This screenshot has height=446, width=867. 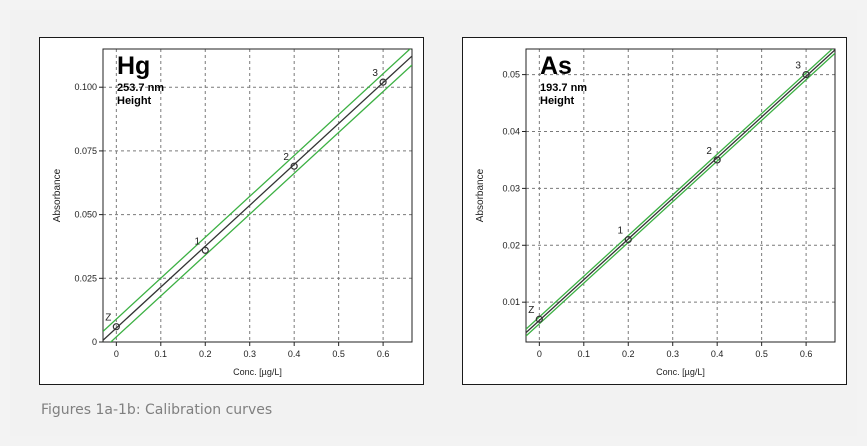 I want to click on chart-as-ylabel: Absorbance, so click(x=480, y=195).